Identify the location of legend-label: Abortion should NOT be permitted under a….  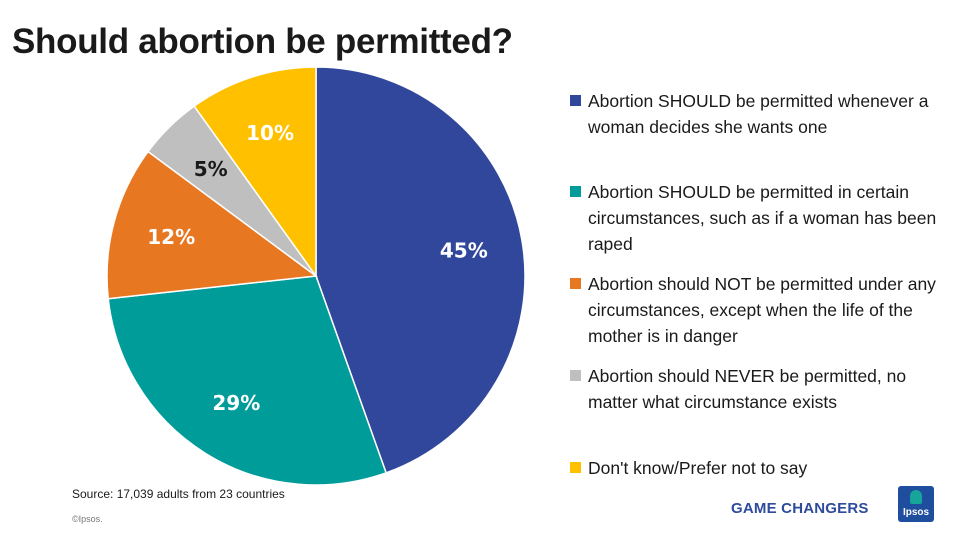
(762, 310).